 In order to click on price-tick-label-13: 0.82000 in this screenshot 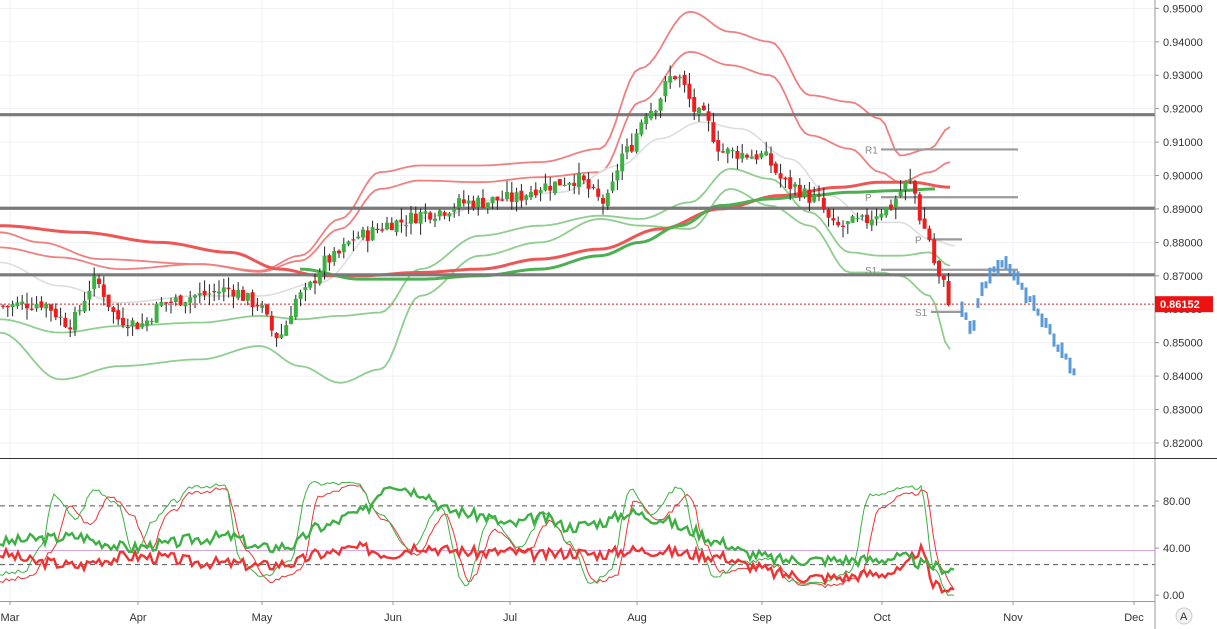, I will do `click(1183, 444)`.